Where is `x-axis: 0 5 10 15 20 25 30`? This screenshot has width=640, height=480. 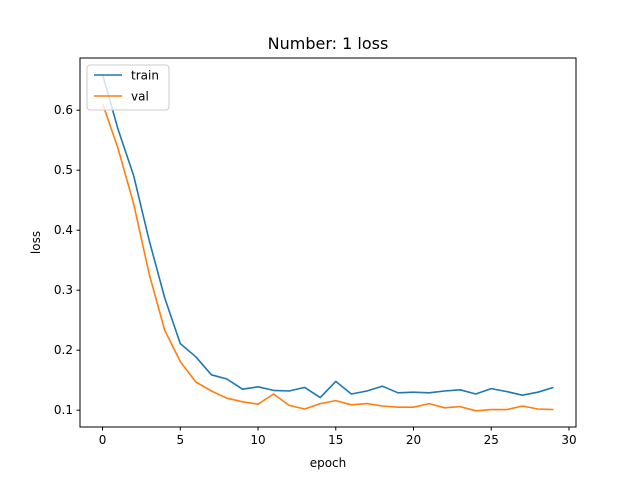
x-axis: 0 5 10 15 20 25 30 is located at coordinates (338, 437).